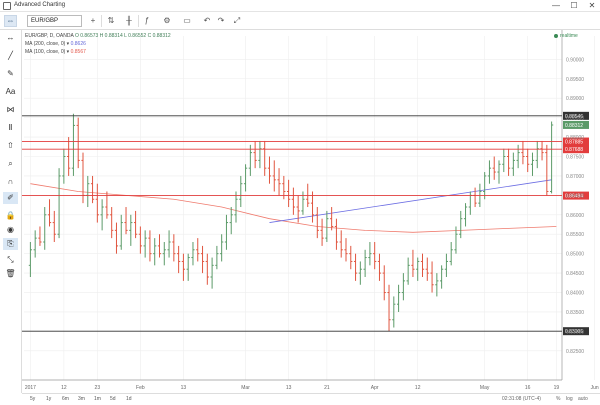  What do you see at coordinates (10, 259) in the screenshot?
I see `cross-tool-icon: ⤡` at bounding box center [10, 259].